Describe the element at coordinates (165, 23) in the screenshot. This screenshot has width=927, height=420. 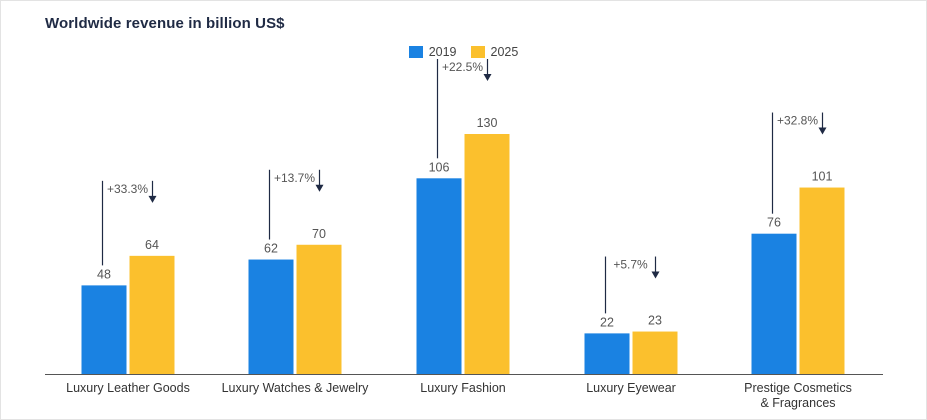
I see `chart-title: Worldwide revenue in billion US$` at that location.